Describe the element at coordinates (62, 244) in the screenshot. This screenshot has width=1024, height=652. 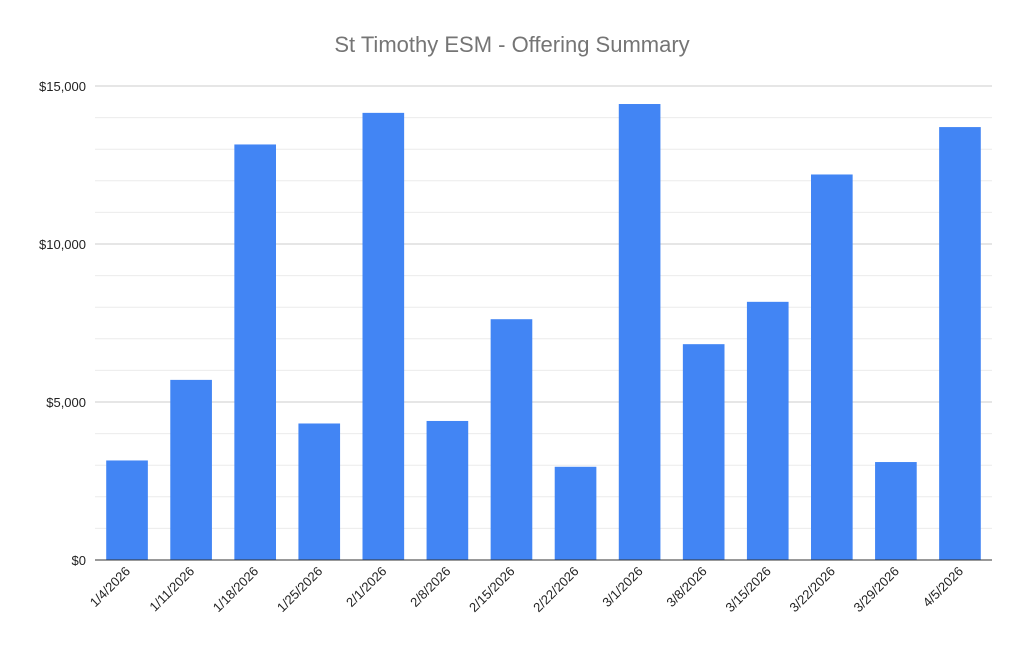
I see `y-tick-label: $10,000` at that location.